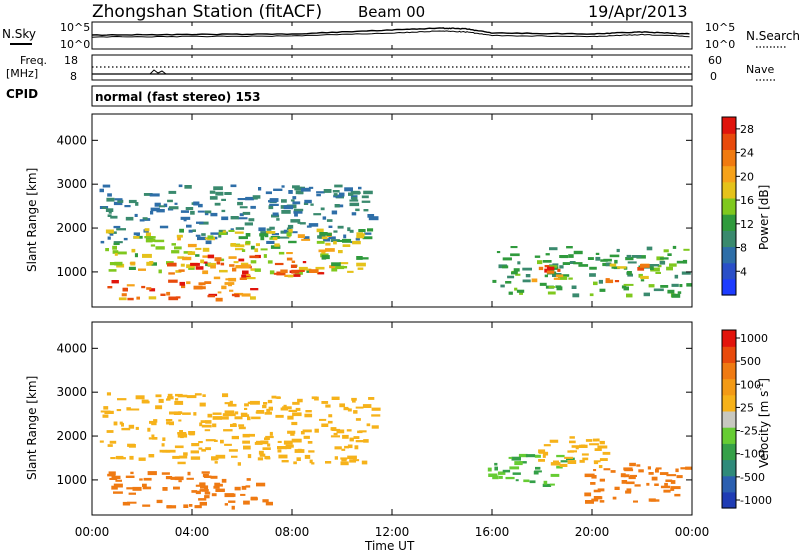 This screenshot has height=554, width=800. Describe the element at coordinates (71, 140) in the screenshot. I see `power-y-tick-label: 4000` at that location.